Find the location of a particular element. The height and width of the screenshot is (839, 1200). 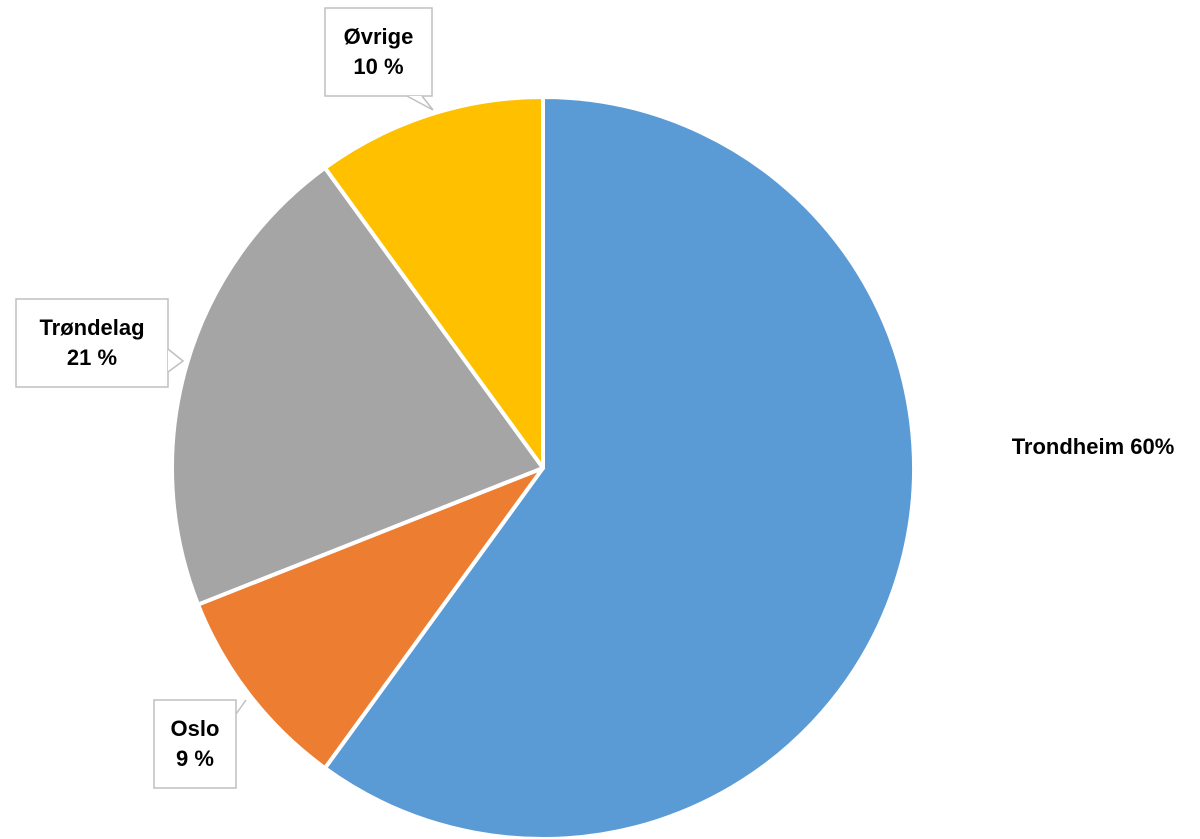

data-label-text-trondheim: Trondheim 60% is located at coordinates (1093, 446).